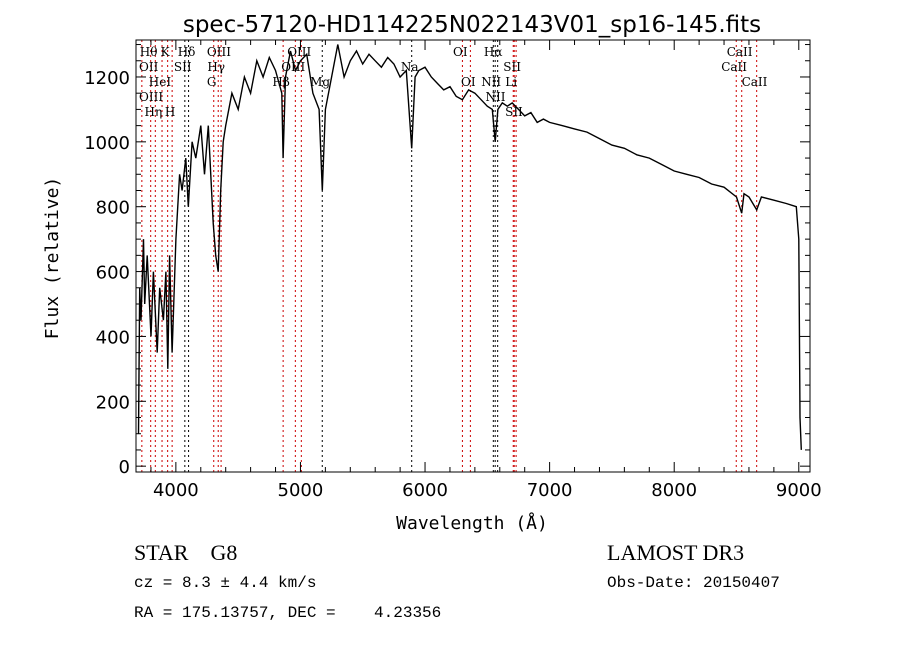  I want to click on line-label: Na, so click(410, 67).